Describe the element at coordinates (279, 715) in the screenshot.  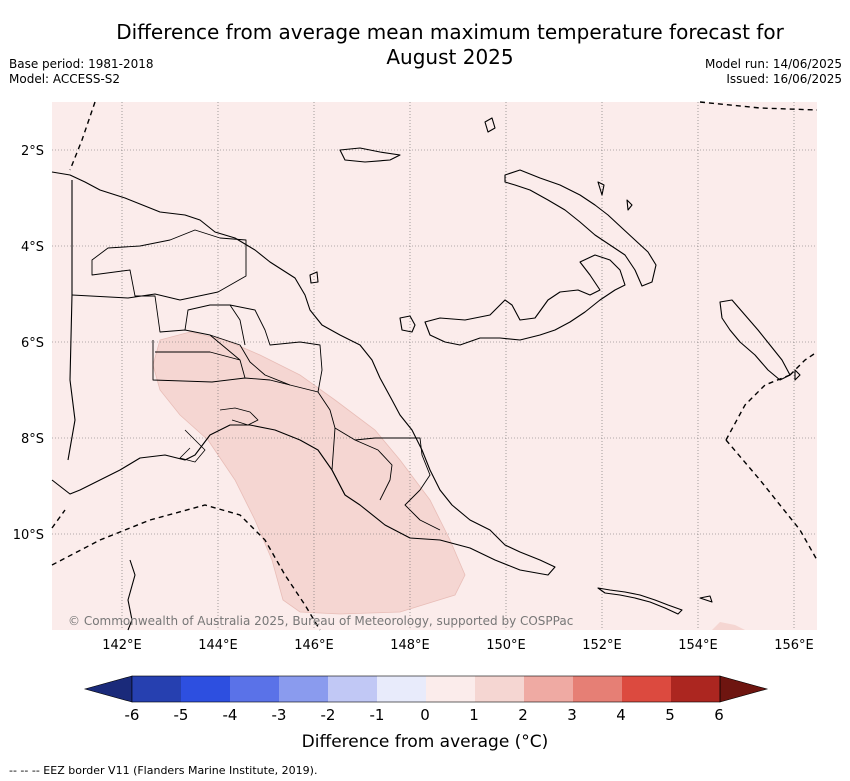
I see `colorbar-tick: -3` at that location.